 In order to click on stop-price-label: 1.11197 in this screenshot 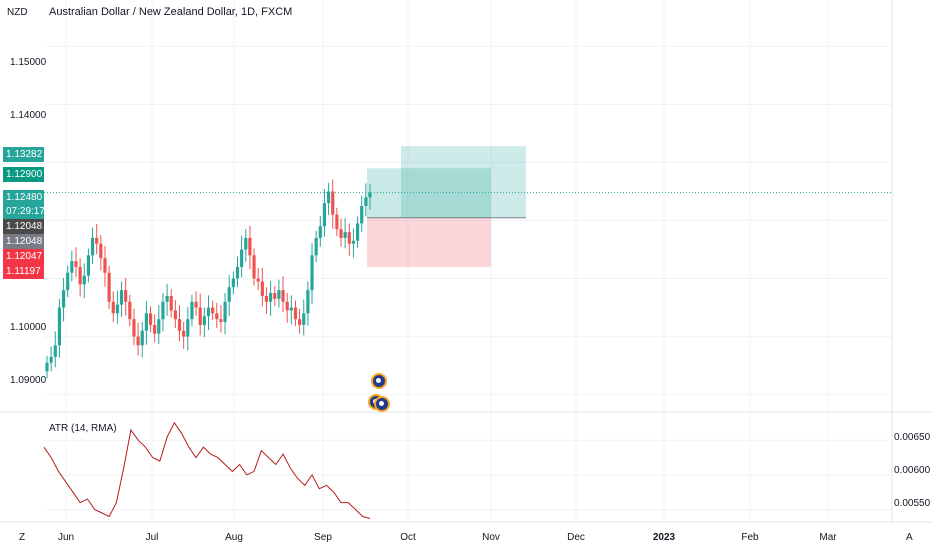, I will do `click(23, 271)`.